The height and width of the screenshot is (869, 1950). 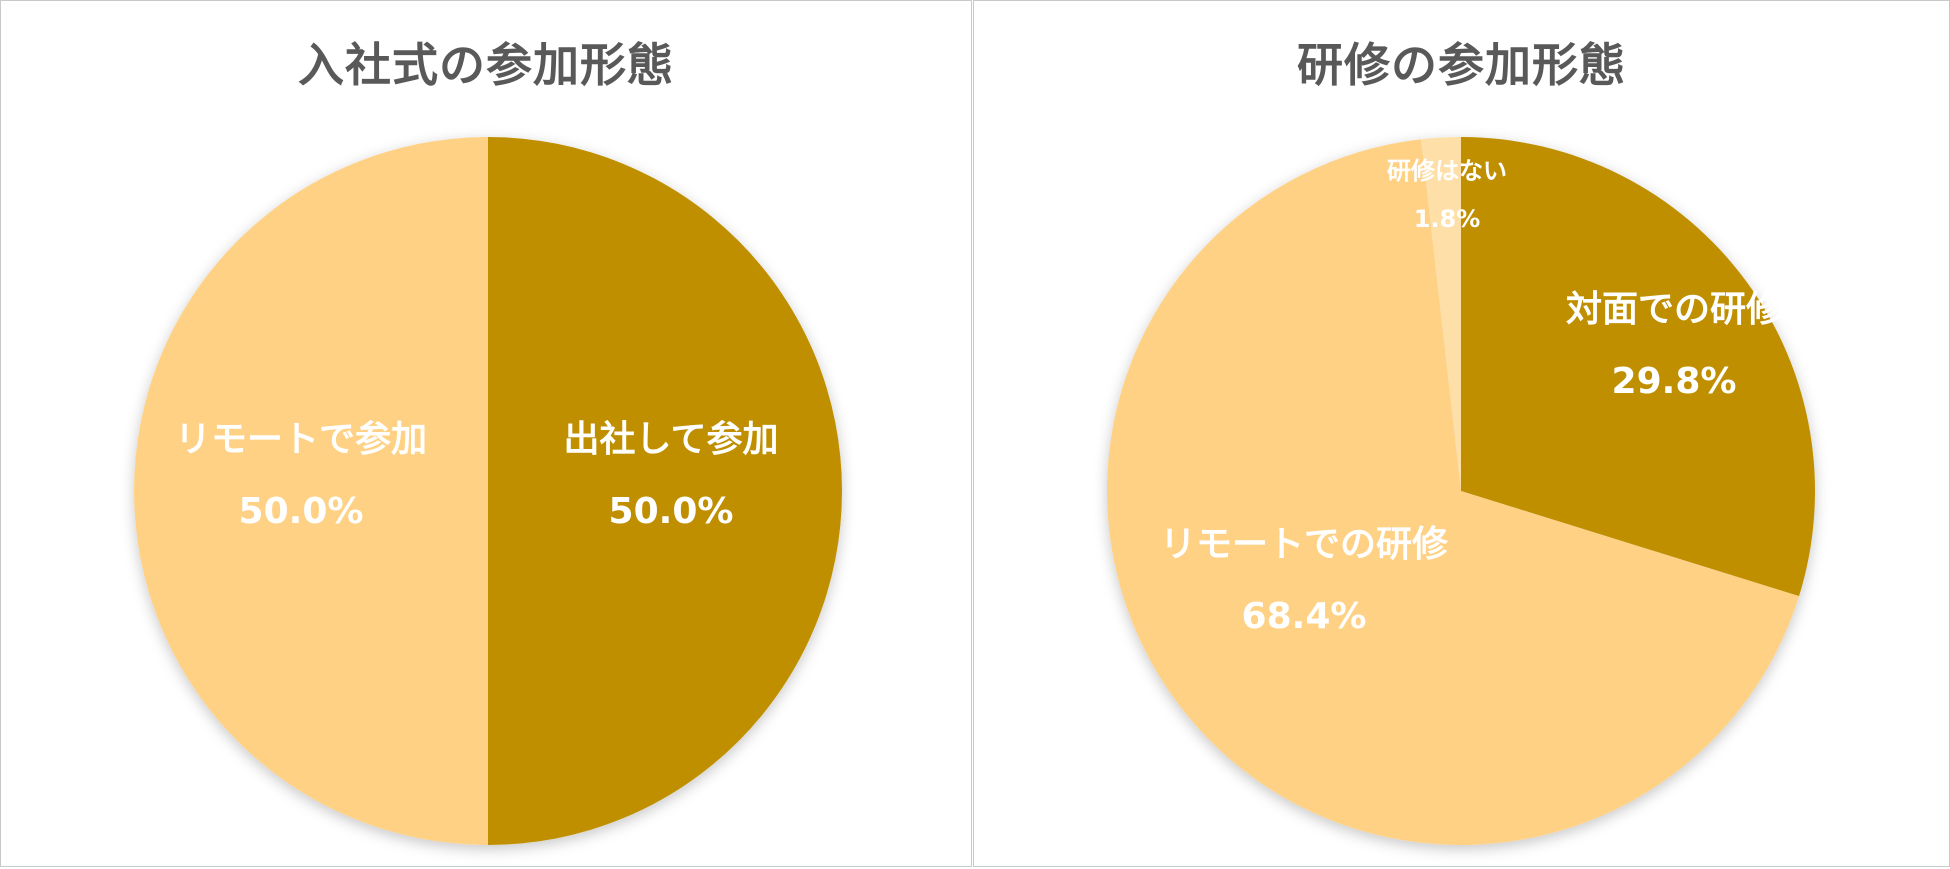 I want to click on slice-label-1: 対面での研修, so click(x=1674, y=309).